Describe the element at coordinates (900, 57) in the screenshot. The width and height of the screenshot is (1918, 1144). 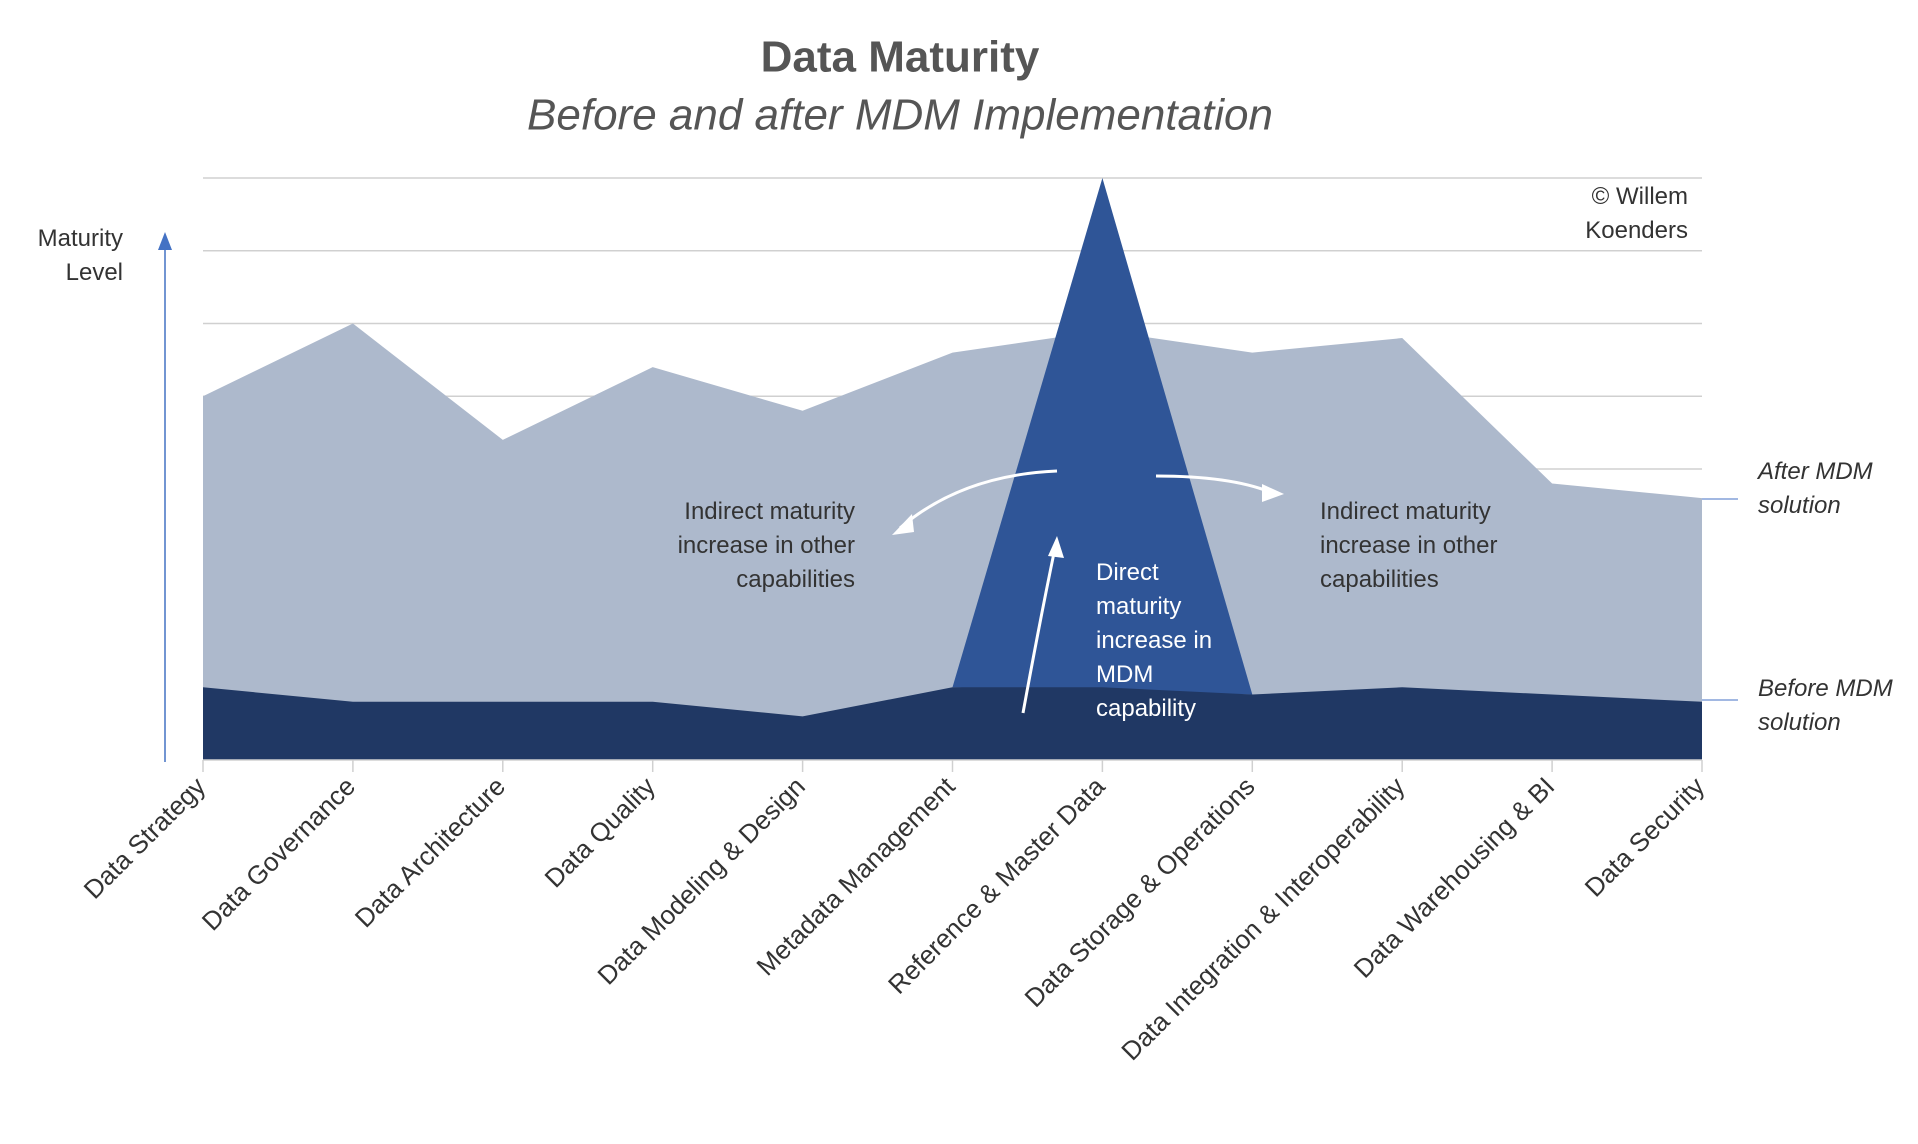
I see `chart-title: Data Maturity` at that location.